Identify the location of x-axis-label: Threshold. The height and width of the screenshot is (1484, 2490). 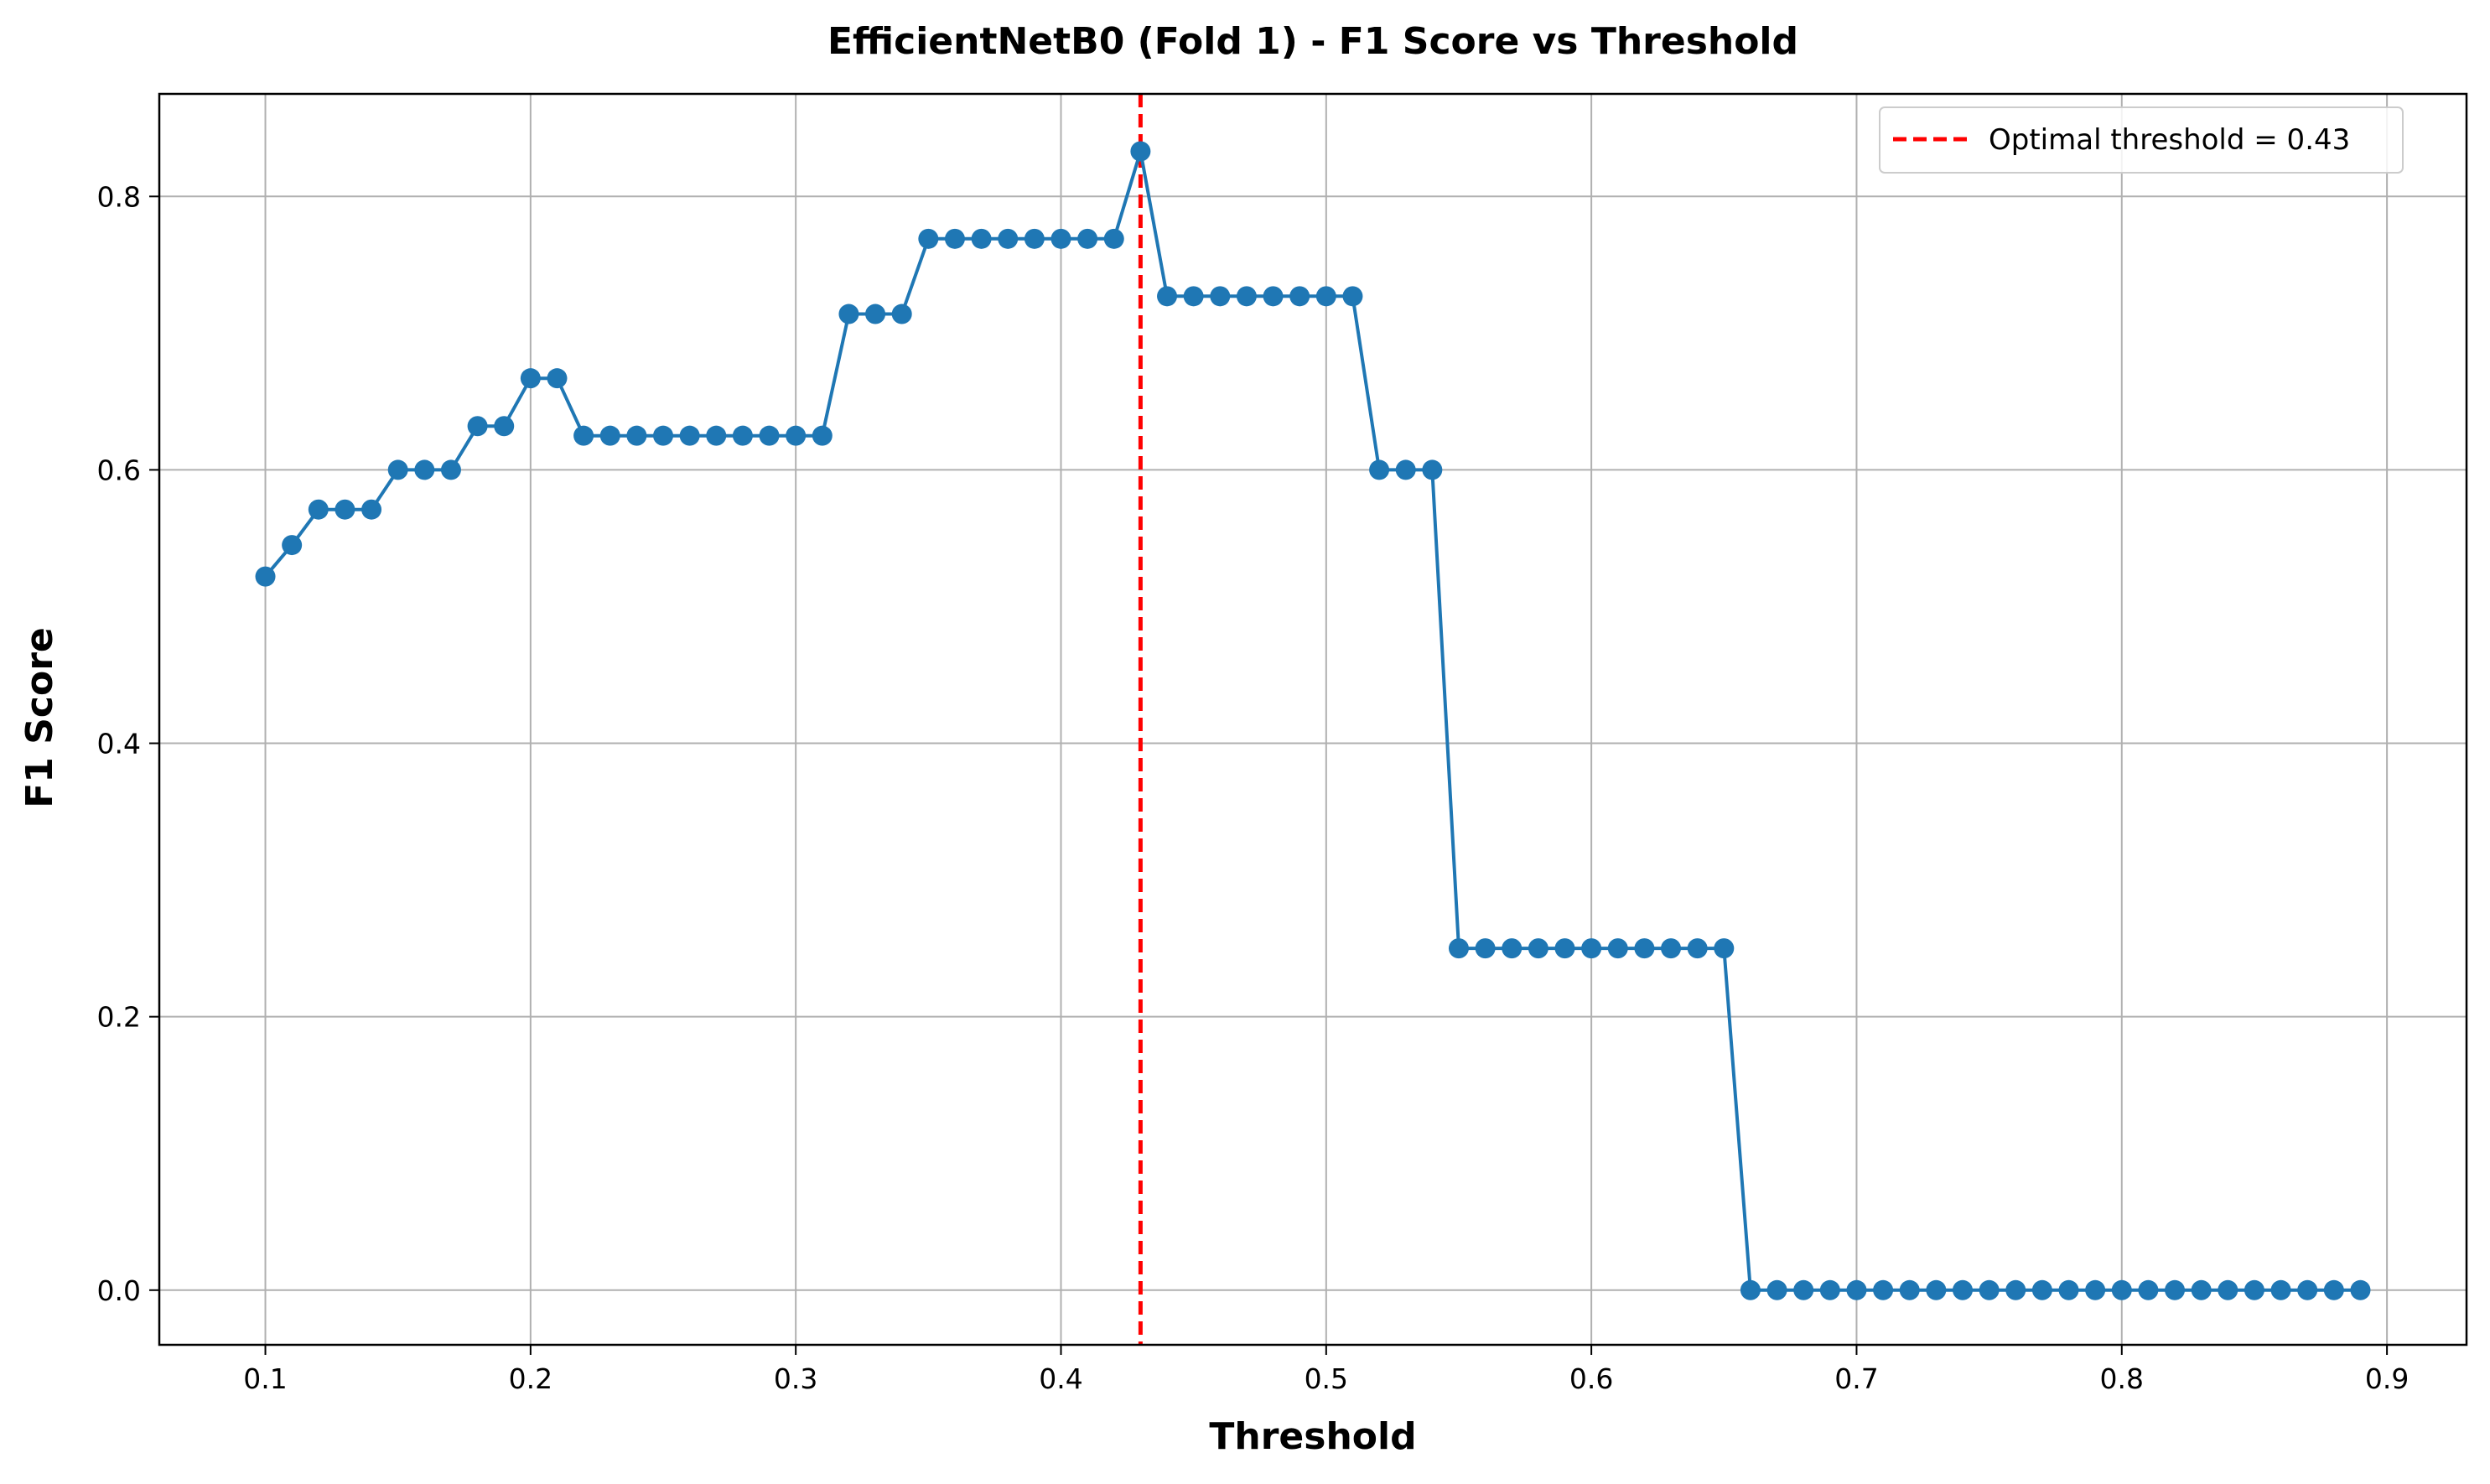
(1312, 1436).